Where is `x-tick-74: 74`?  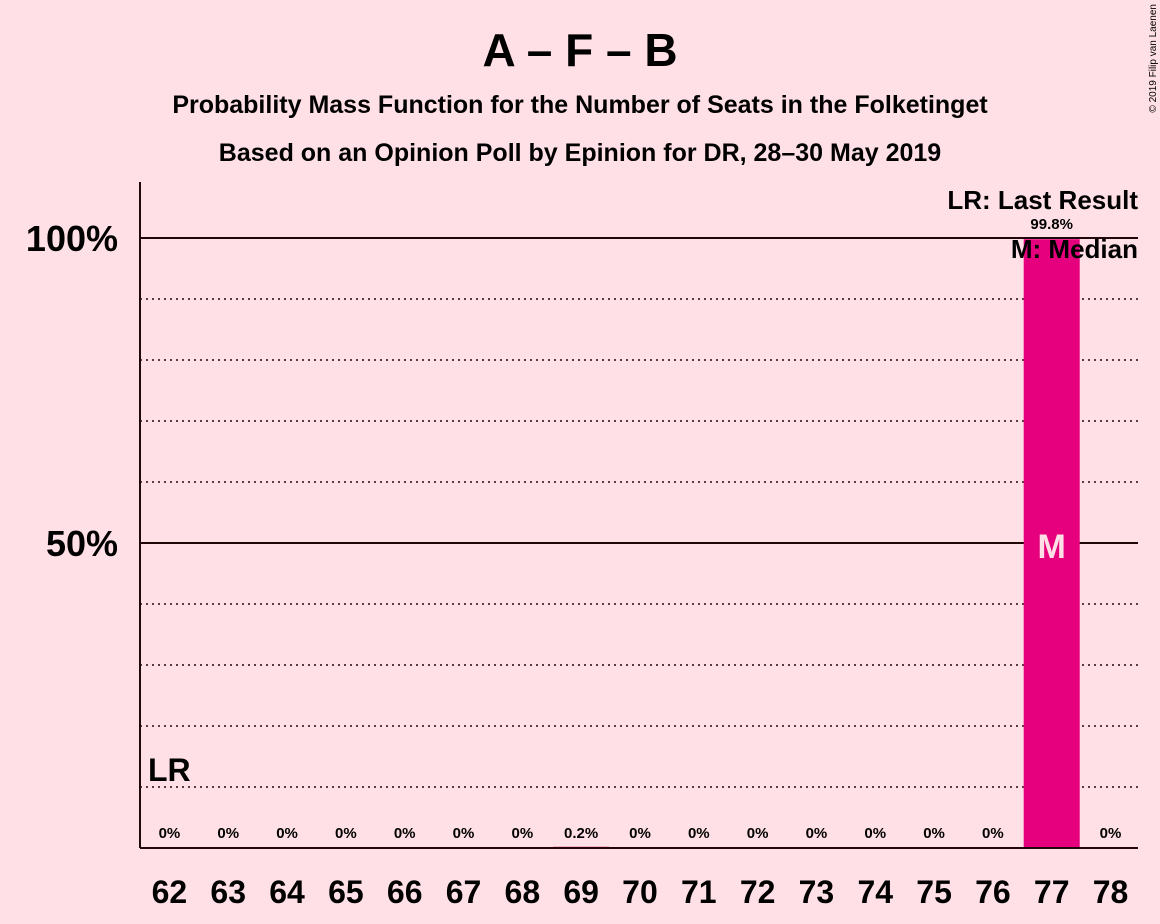
x-tick-74: 74 is located at coordinates (875, 892).